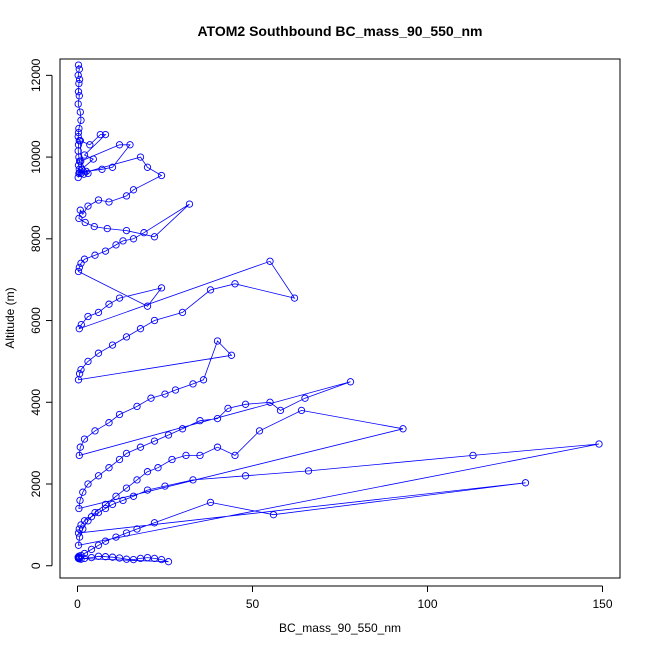 This screenshot has height=650, width=650. What do you see at coordinates (343, 598) in the screenshot?
I see `x-axis: 0 50 100 150` at bounding box center [343, 598].